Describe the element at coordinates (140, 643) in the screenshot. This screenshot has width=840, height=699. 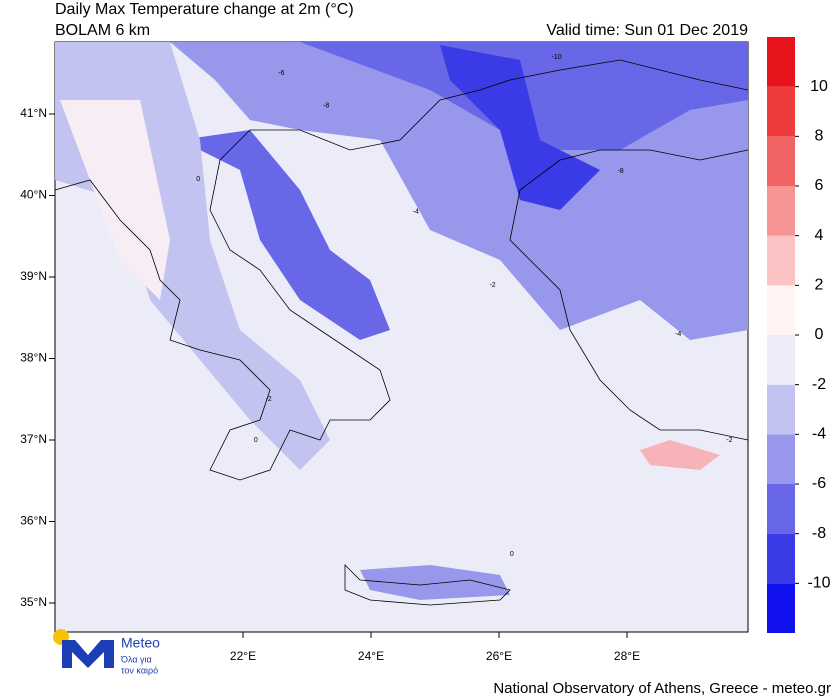
I see `logo-name: Meteo` at that location.